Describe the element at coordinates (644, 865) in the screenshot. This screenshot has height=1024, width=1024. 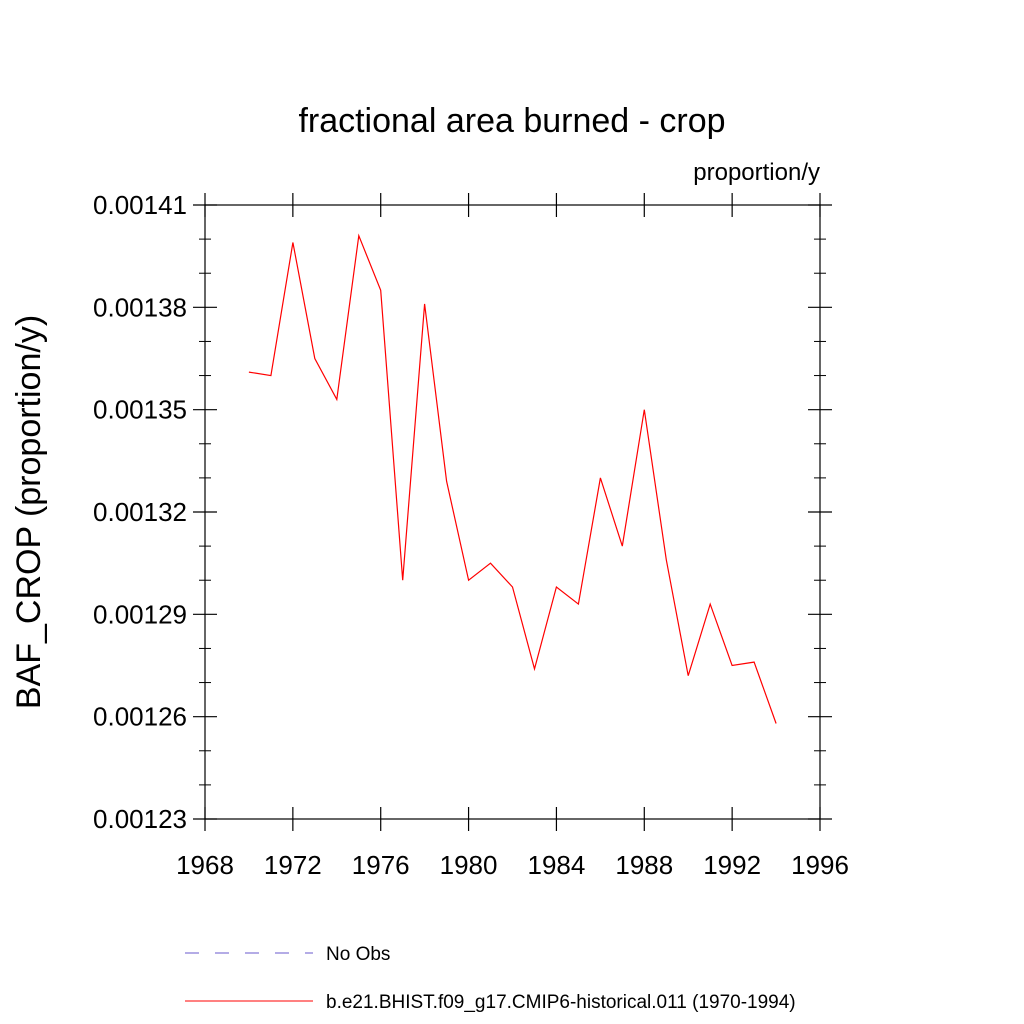
I see `x-tick-label: 1988` at that location.